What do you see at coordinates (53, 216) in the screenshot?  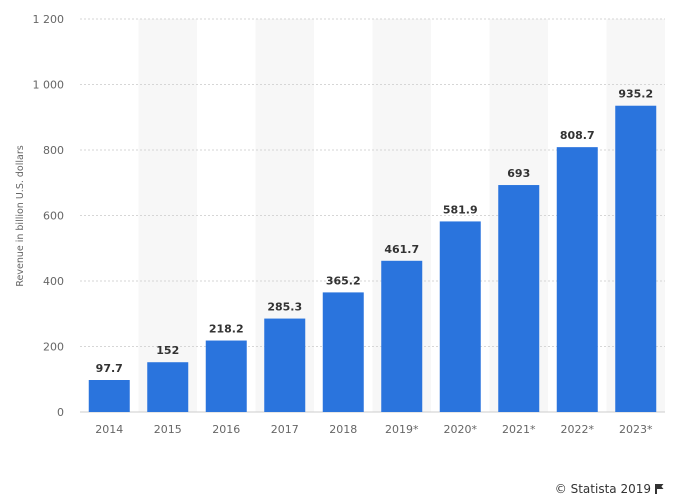 I see `y-tick-label: 600` at bounding box center [53, 216].